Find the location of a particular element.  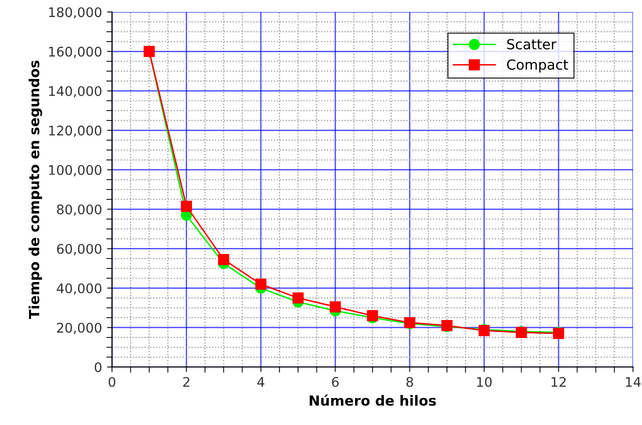

y-tick-label: 180,000 is located at coordinates (75, 13).